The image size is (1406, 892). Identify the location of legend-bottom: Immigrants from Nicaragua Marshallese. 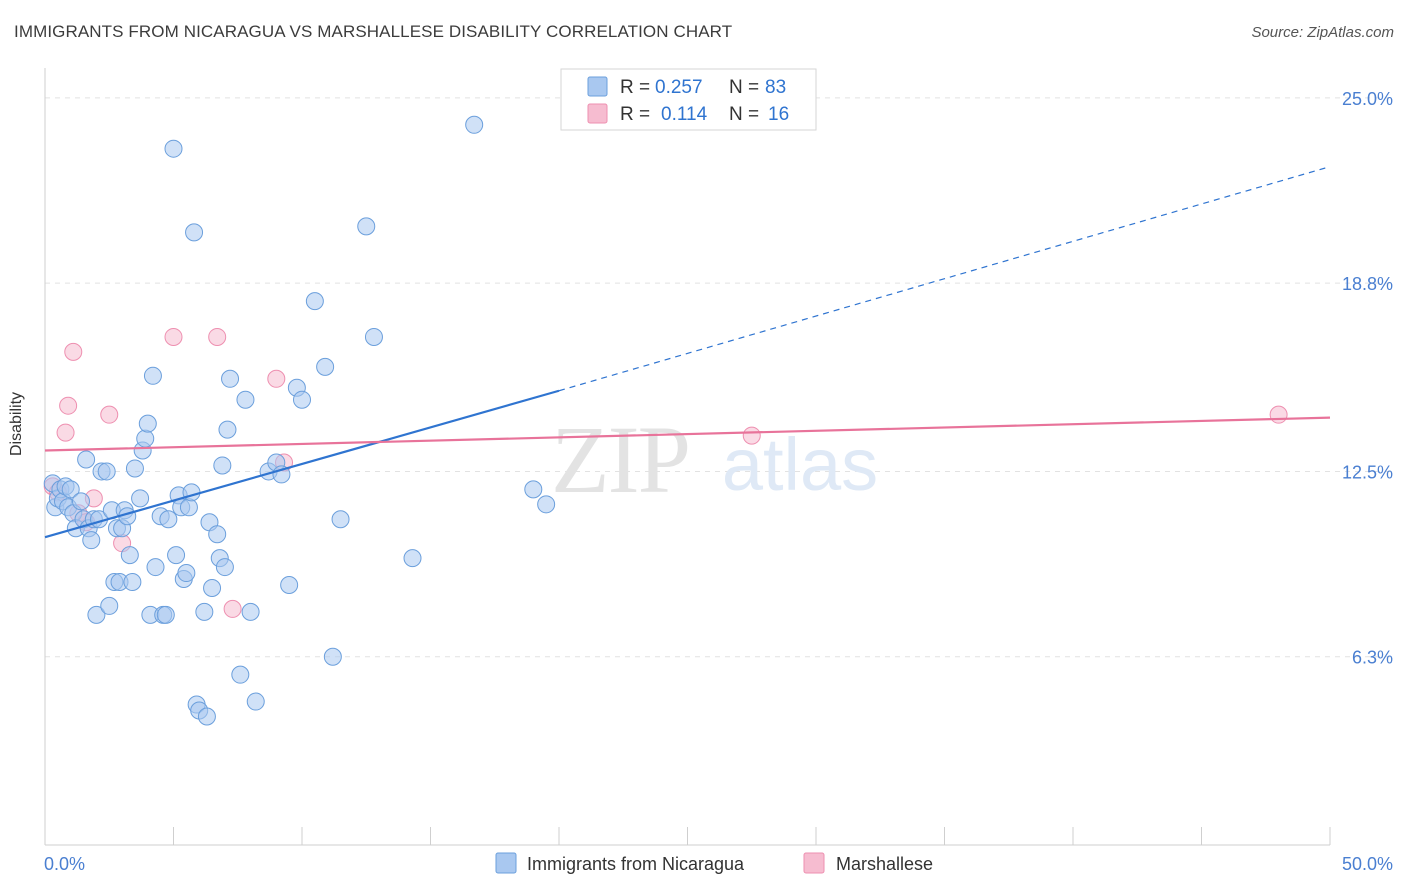
(714, 863).